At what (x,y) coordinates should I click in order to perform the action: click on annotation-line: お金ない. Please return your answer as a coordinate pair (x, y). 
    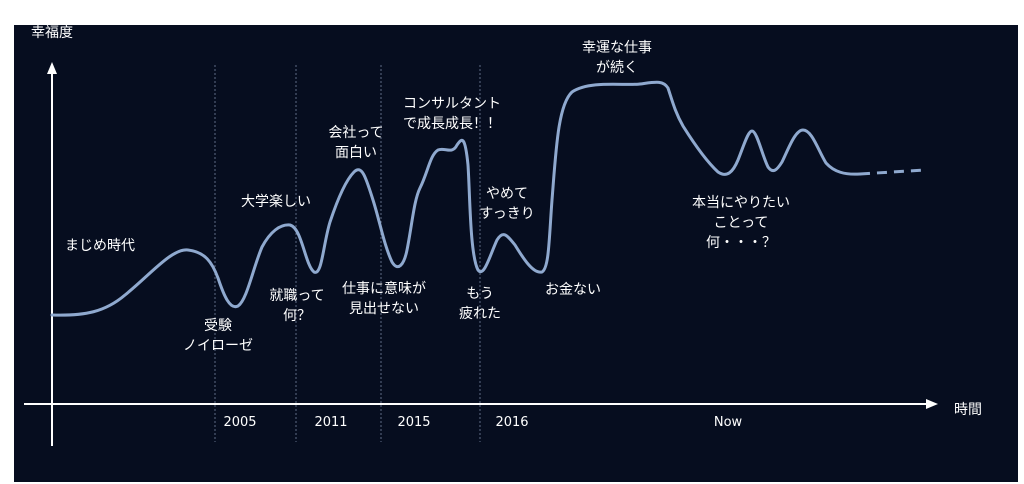
    Looking at the image, I should click on (573, 290).